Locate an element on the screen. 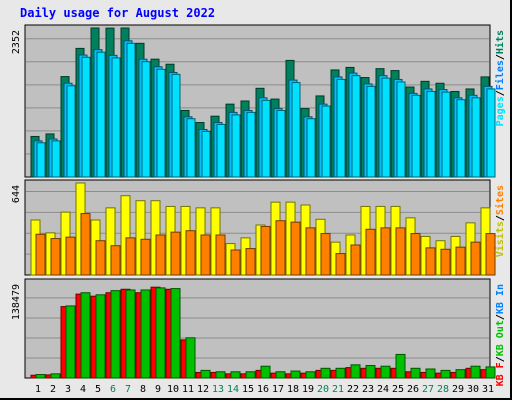  x-tick-label: 24 is located at coordinates (383, 389).